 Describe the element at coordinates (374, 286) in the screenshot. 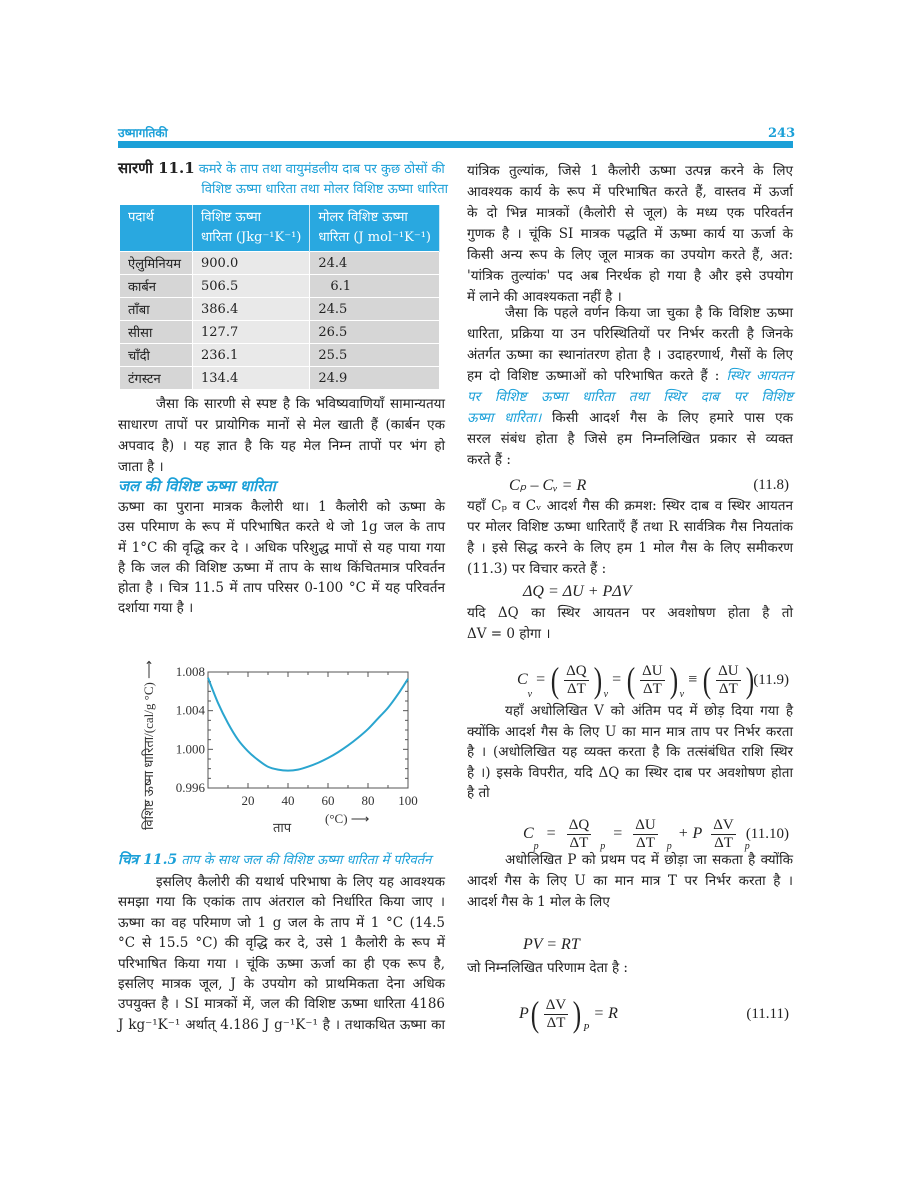

I see `table-cell: 6.1` at that location.